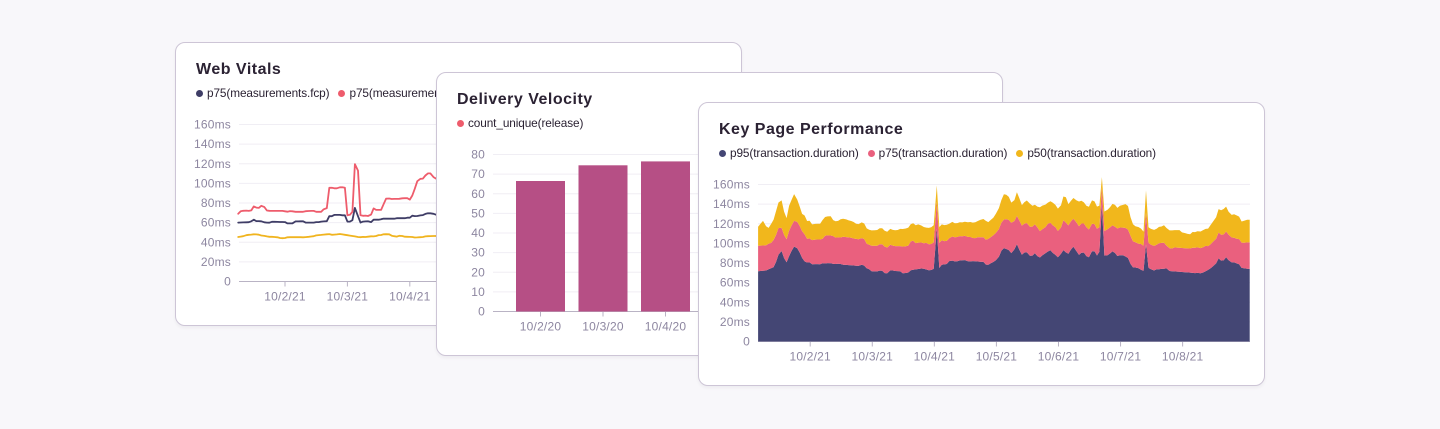 The width and height of the screenshot is (1440, 429). I want to click on legend-item-delivery-velocity-0: count_unique(release), so click(520, 123).